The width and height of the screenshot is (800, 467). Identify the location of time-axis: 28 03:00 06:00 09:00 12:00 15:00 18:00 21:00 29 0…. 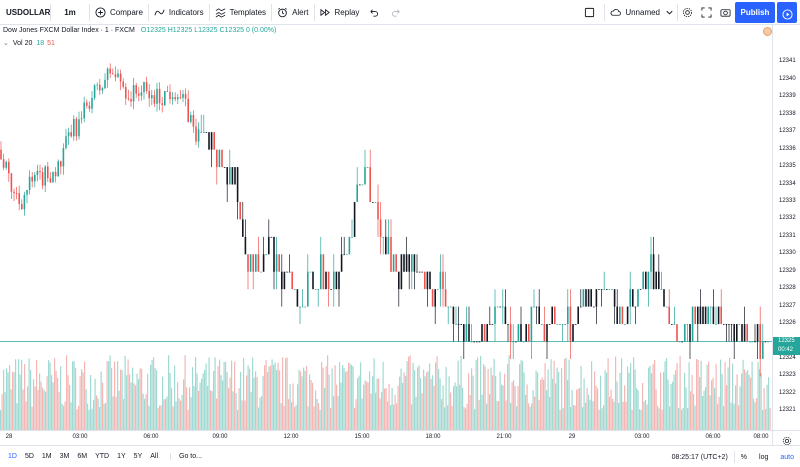
(386, 437).